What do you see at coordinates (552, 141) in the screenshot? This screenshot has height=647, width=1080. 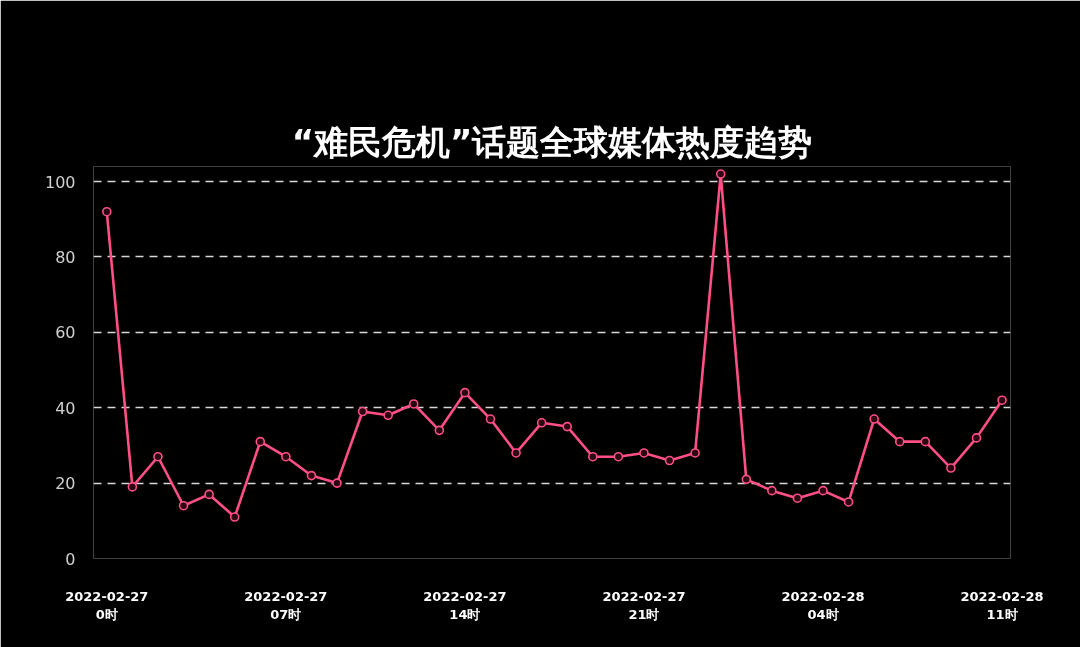 I see `chart-title: “难民危机”话题全球媒体热度趋势` at bounding box center [552, 141].